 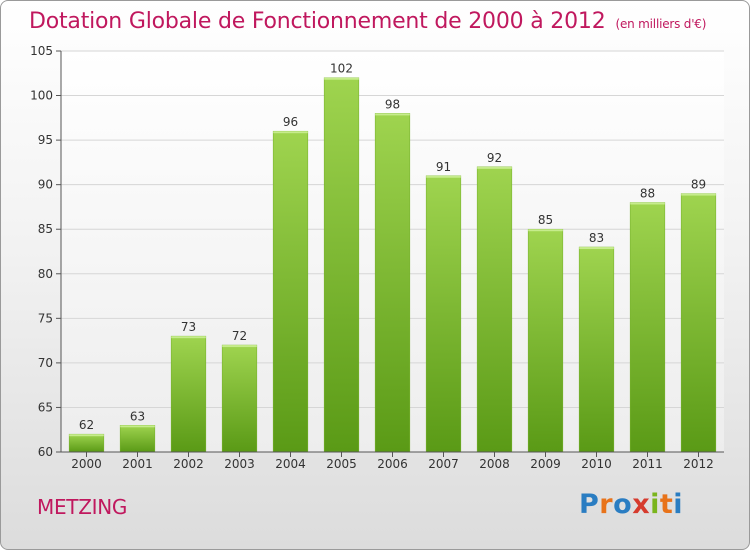 I want to click on data-label: 62, so click(x=86, y=425).